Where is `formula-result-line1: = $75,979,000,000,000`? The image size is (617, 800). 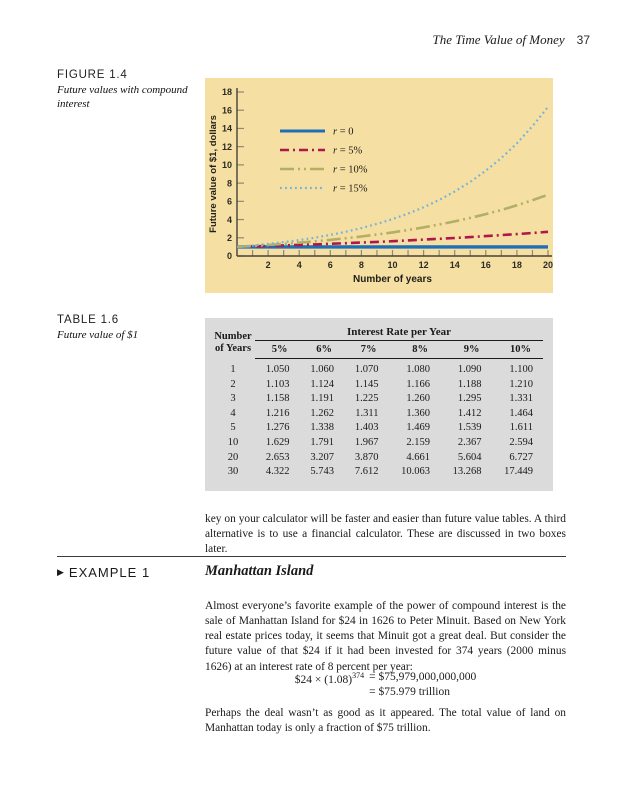
formula-result-line1: = $75,979,000,000,000 is located at coordinates (423, 677).